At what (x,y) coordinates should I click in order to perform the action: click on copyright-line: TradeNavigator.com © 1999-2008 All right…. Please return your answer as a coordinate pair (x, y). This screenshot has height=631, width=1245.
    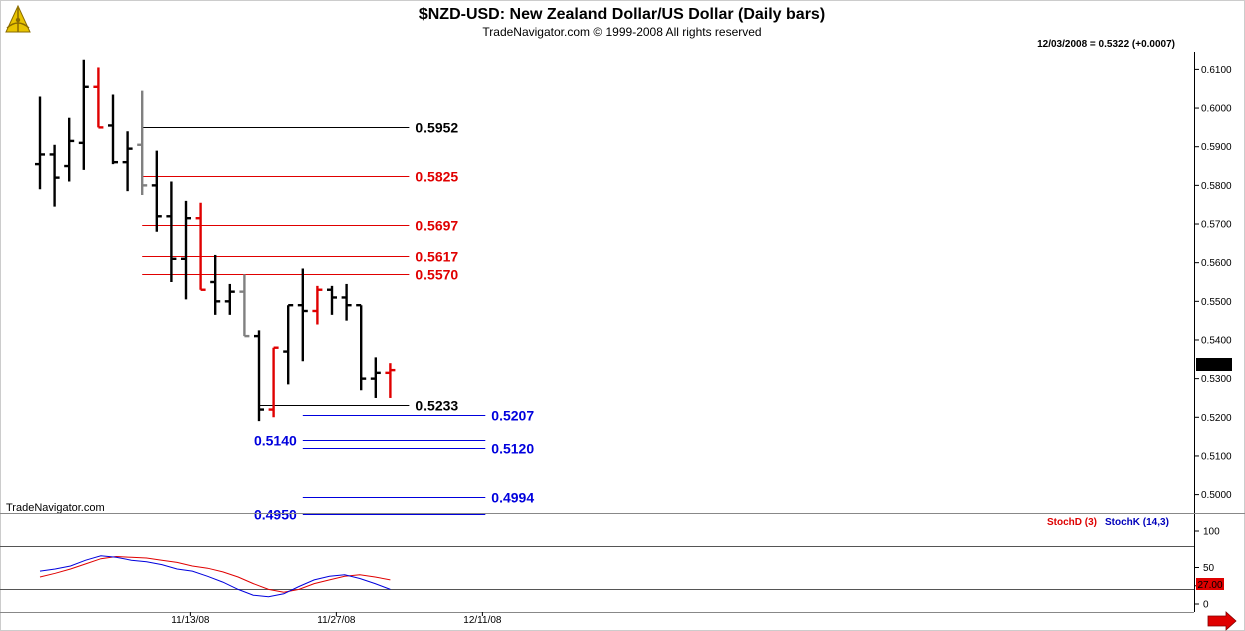
    Looking at the image, I should click on (621, 32).